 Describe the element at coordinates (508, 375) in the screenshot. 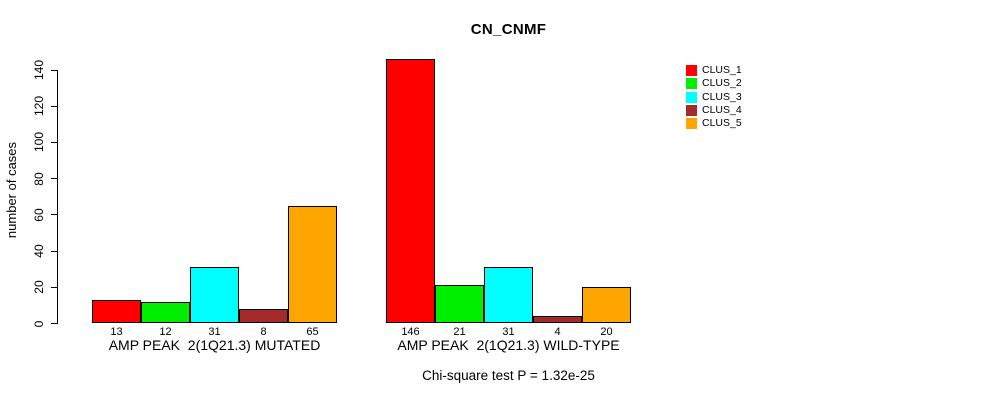

I see `chi-square-annotation: Chi-square test P = 1.32e-25` at that location.